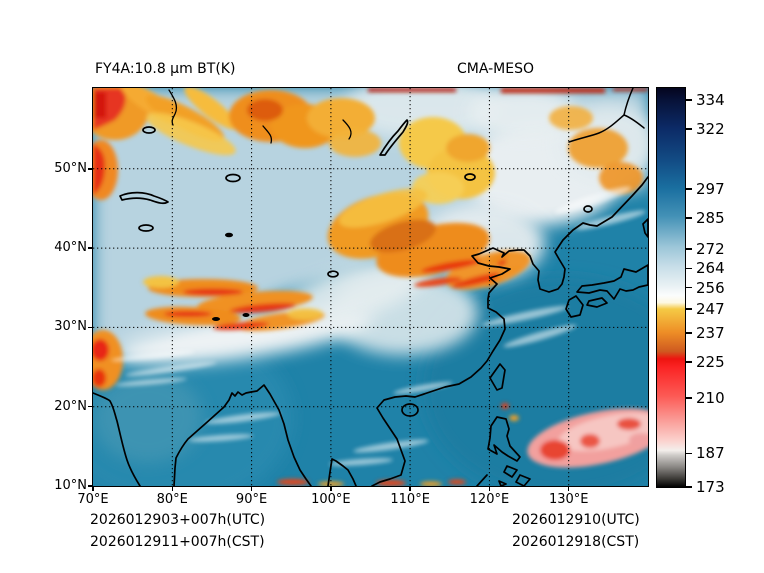 The height and width of the screenshot is (573, 764). I want to click on colorbar-tick-label: 272, so click(710, 249).